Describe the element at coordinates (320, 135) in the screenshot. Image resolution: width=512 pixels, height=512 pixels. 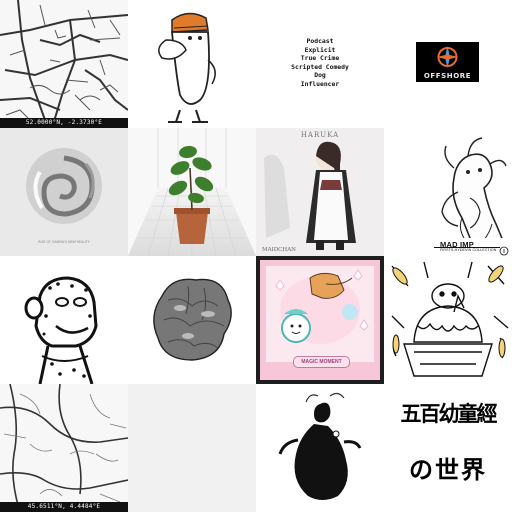
I see `character-title: HARUKA` at that location.